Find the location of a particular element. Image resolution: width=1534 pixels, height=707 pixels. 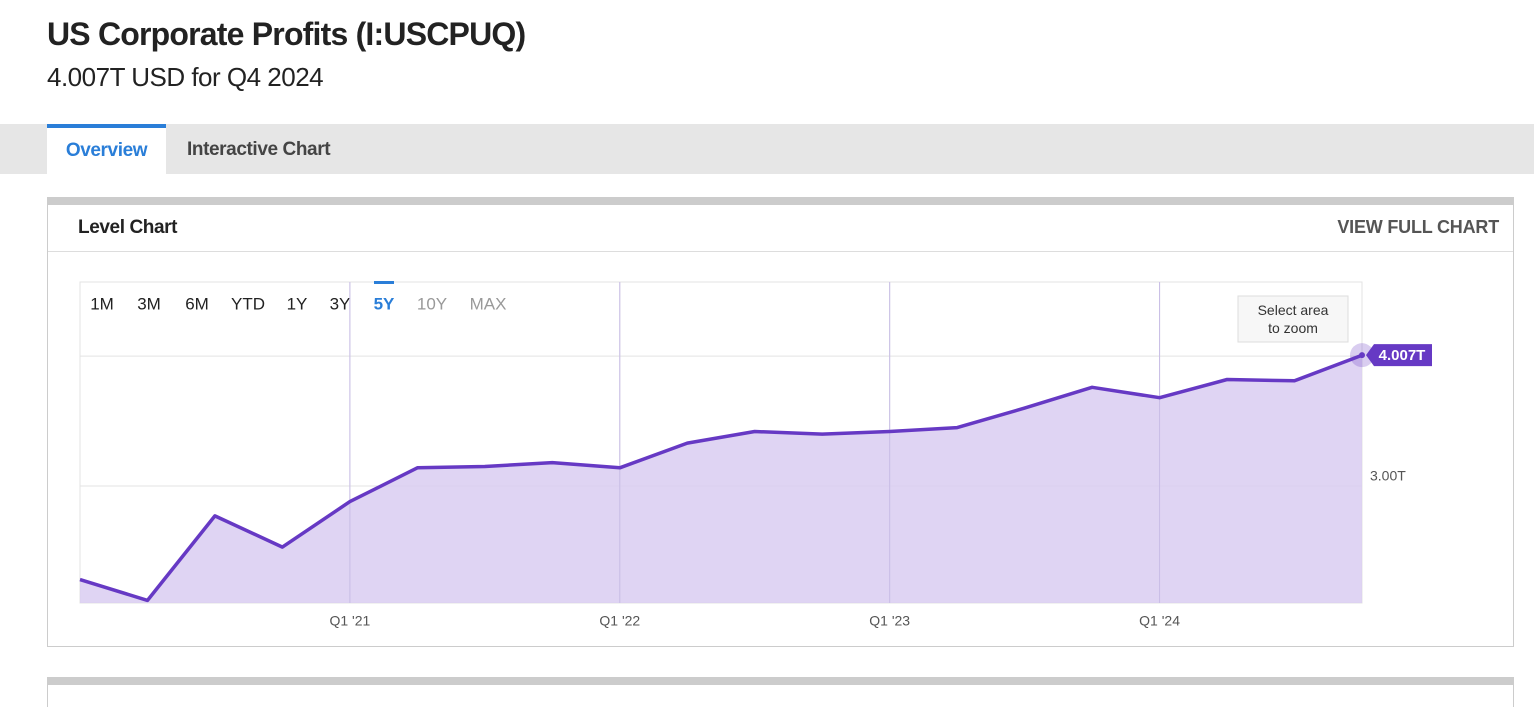

zoom-hint: Select area to zoom is located at coordinates (1293, 319).